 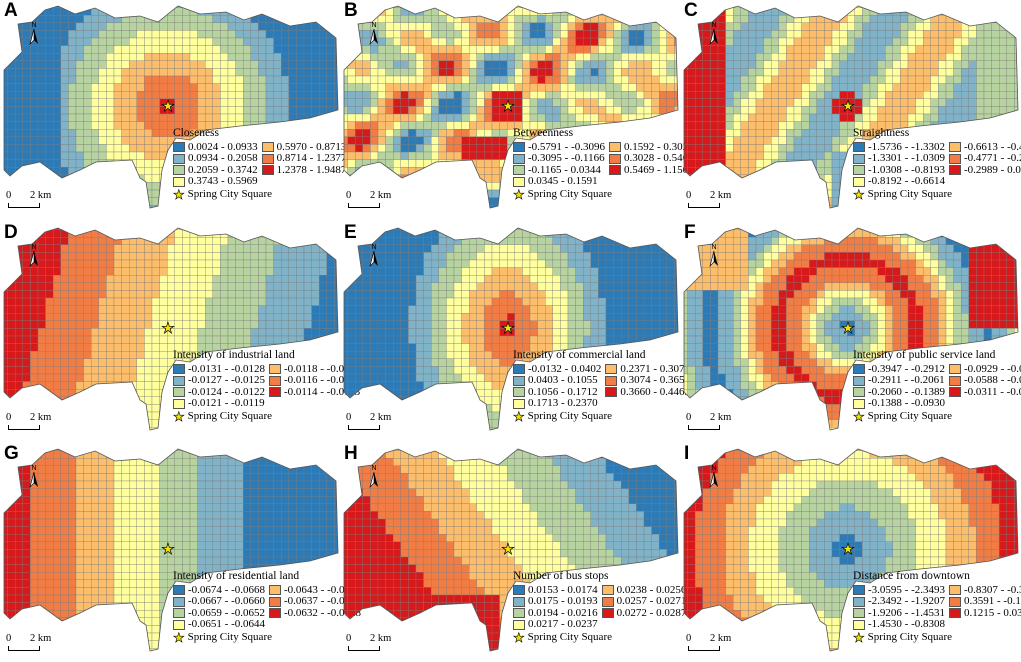 I want to click on scale-distance-label: 2 km, so click(x=721, y=195).